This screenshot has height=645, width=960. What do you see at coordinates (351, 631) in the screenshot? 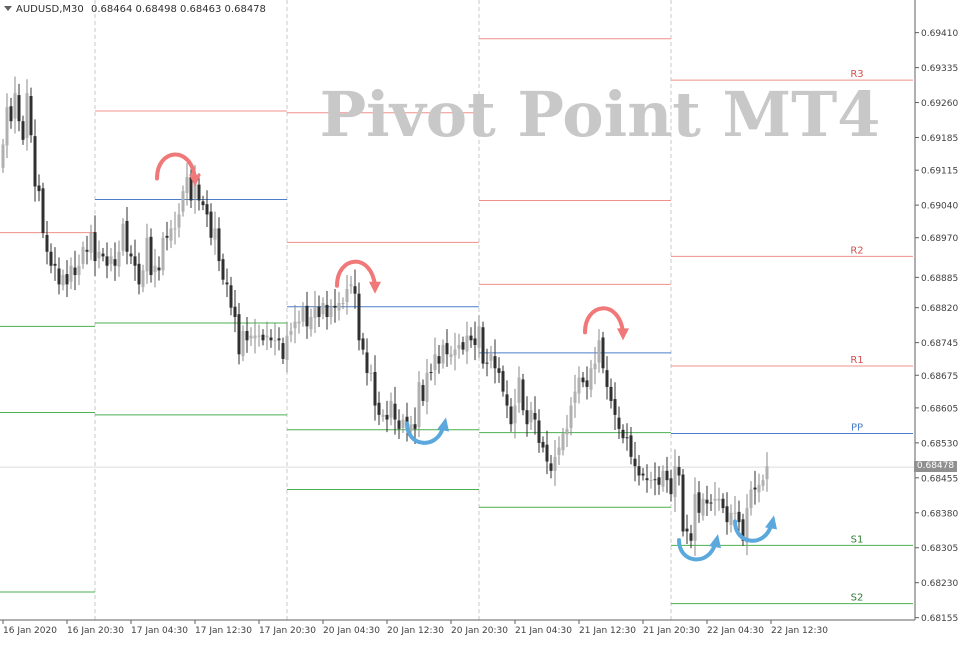
I see `x-tick-label: 20 Jan 04:30` at bounding box center [351, 631].